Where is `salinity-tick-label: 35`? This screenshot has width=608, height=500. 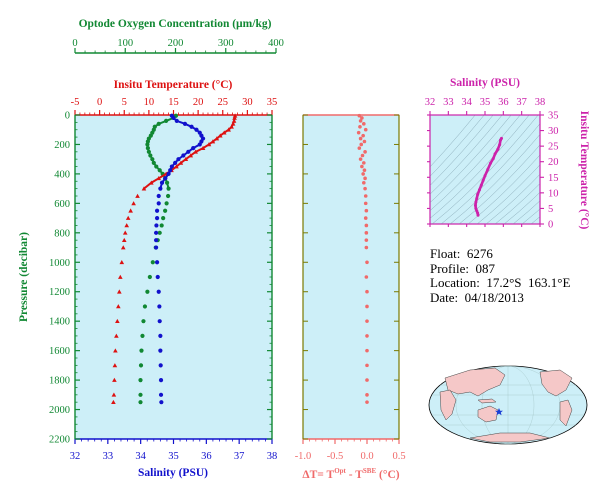 salinity-tick-label: 35 is located at coordinates (173, 456).